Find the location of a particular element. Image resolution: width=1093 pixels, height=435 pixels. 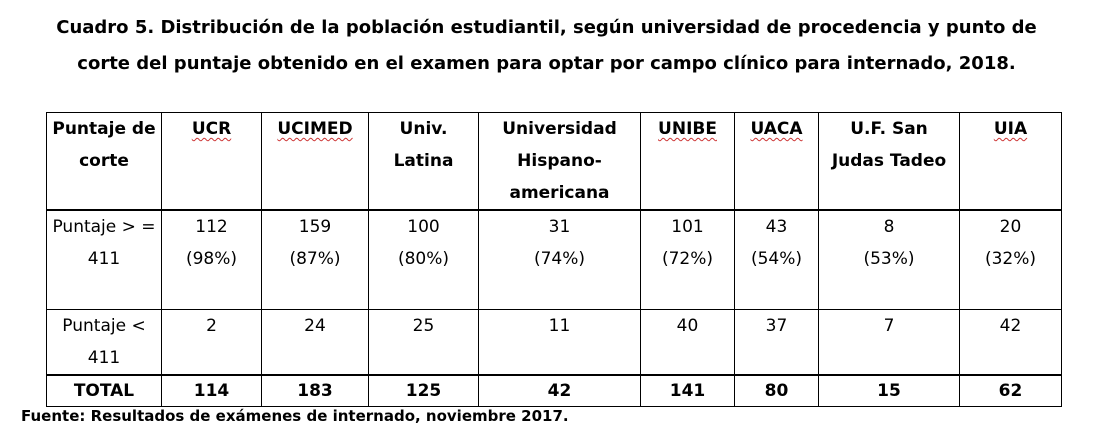

cell-count: 112 is located at coordinates (211, 227).